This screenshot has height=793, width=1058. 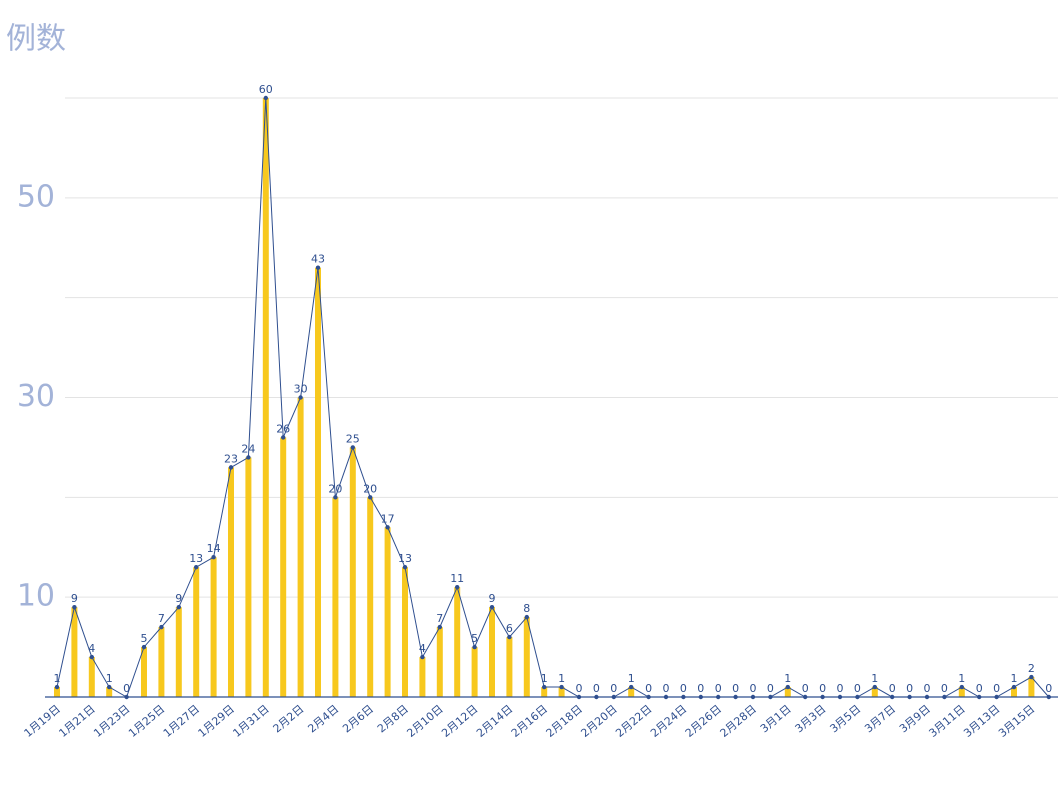 What do you see at coordinates (845, 718) in the screenshot?
I see `x-tick-label: 3月5日` at bounding box center [845, 718].